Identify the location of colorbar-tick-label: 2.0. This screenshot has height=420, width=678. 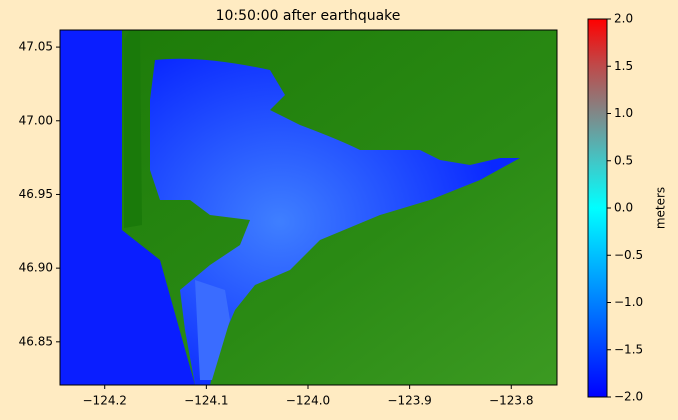
(623, 19).